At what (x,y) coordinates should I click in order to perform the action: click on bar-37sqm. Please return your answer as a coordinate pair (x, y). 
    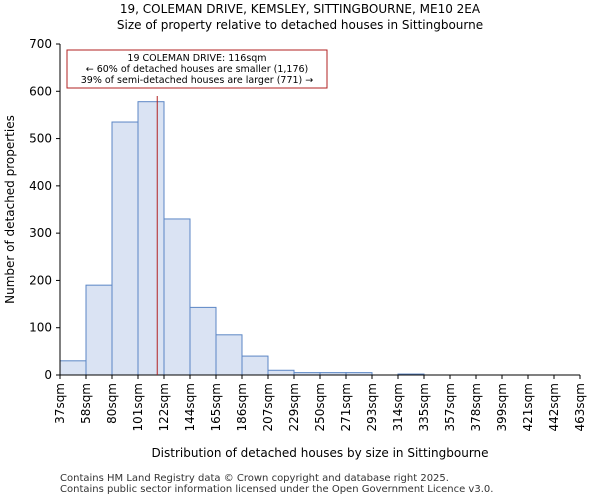
    Looking at the image, I should click on (73, 368).